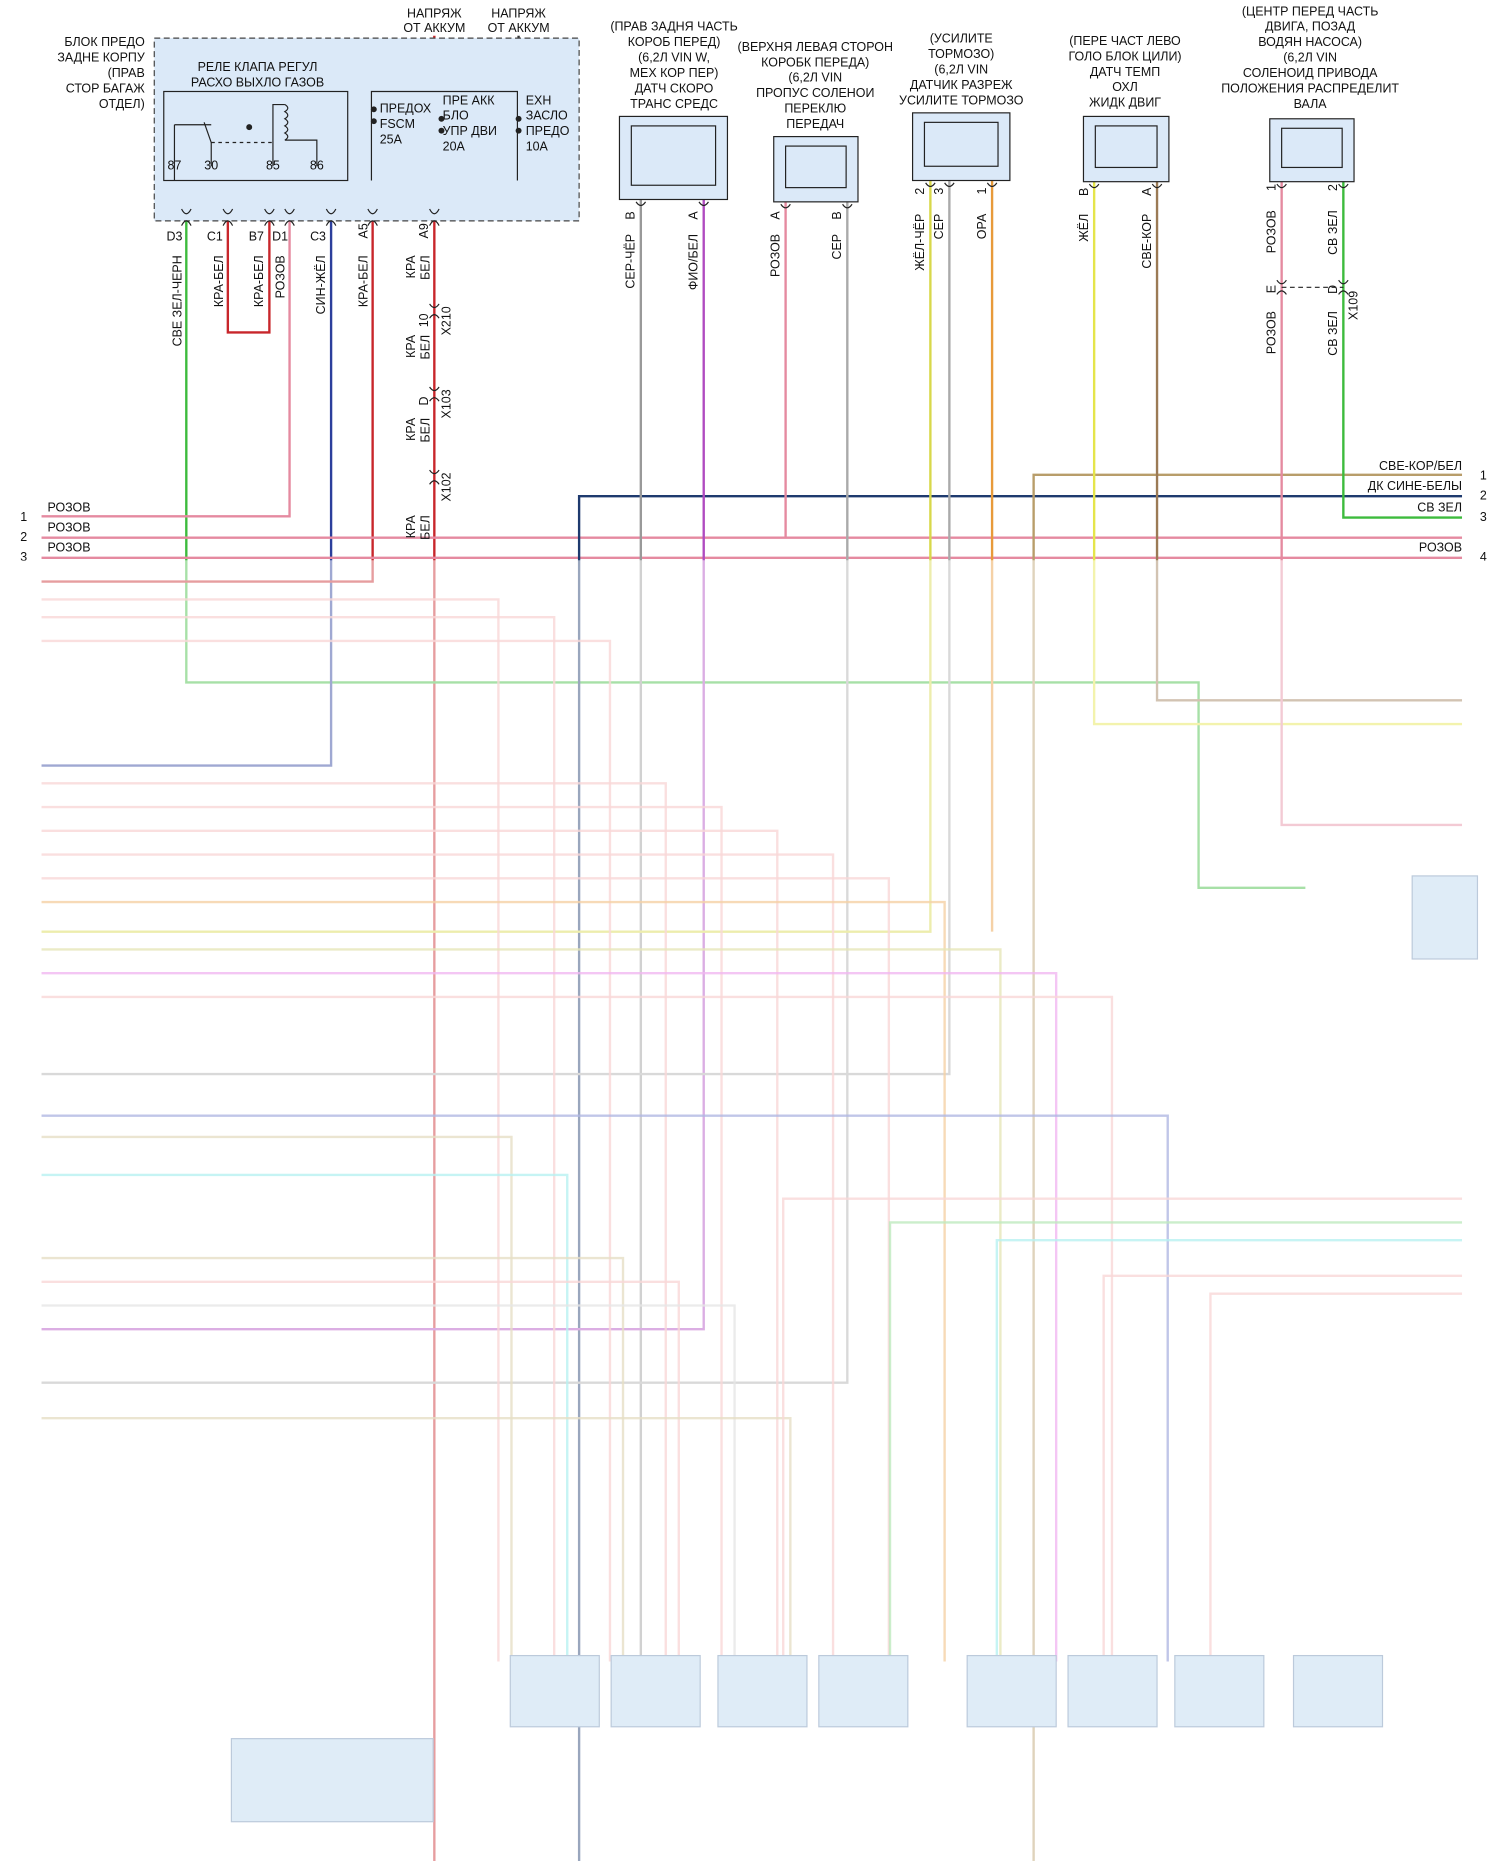 The width and height of the screenshot is (1500, 1861). What do you see at coordinates (694, 262) in the screenshot?
I see `wire-label: ФИО/БЕЛ` at bounding box center [694, 262].